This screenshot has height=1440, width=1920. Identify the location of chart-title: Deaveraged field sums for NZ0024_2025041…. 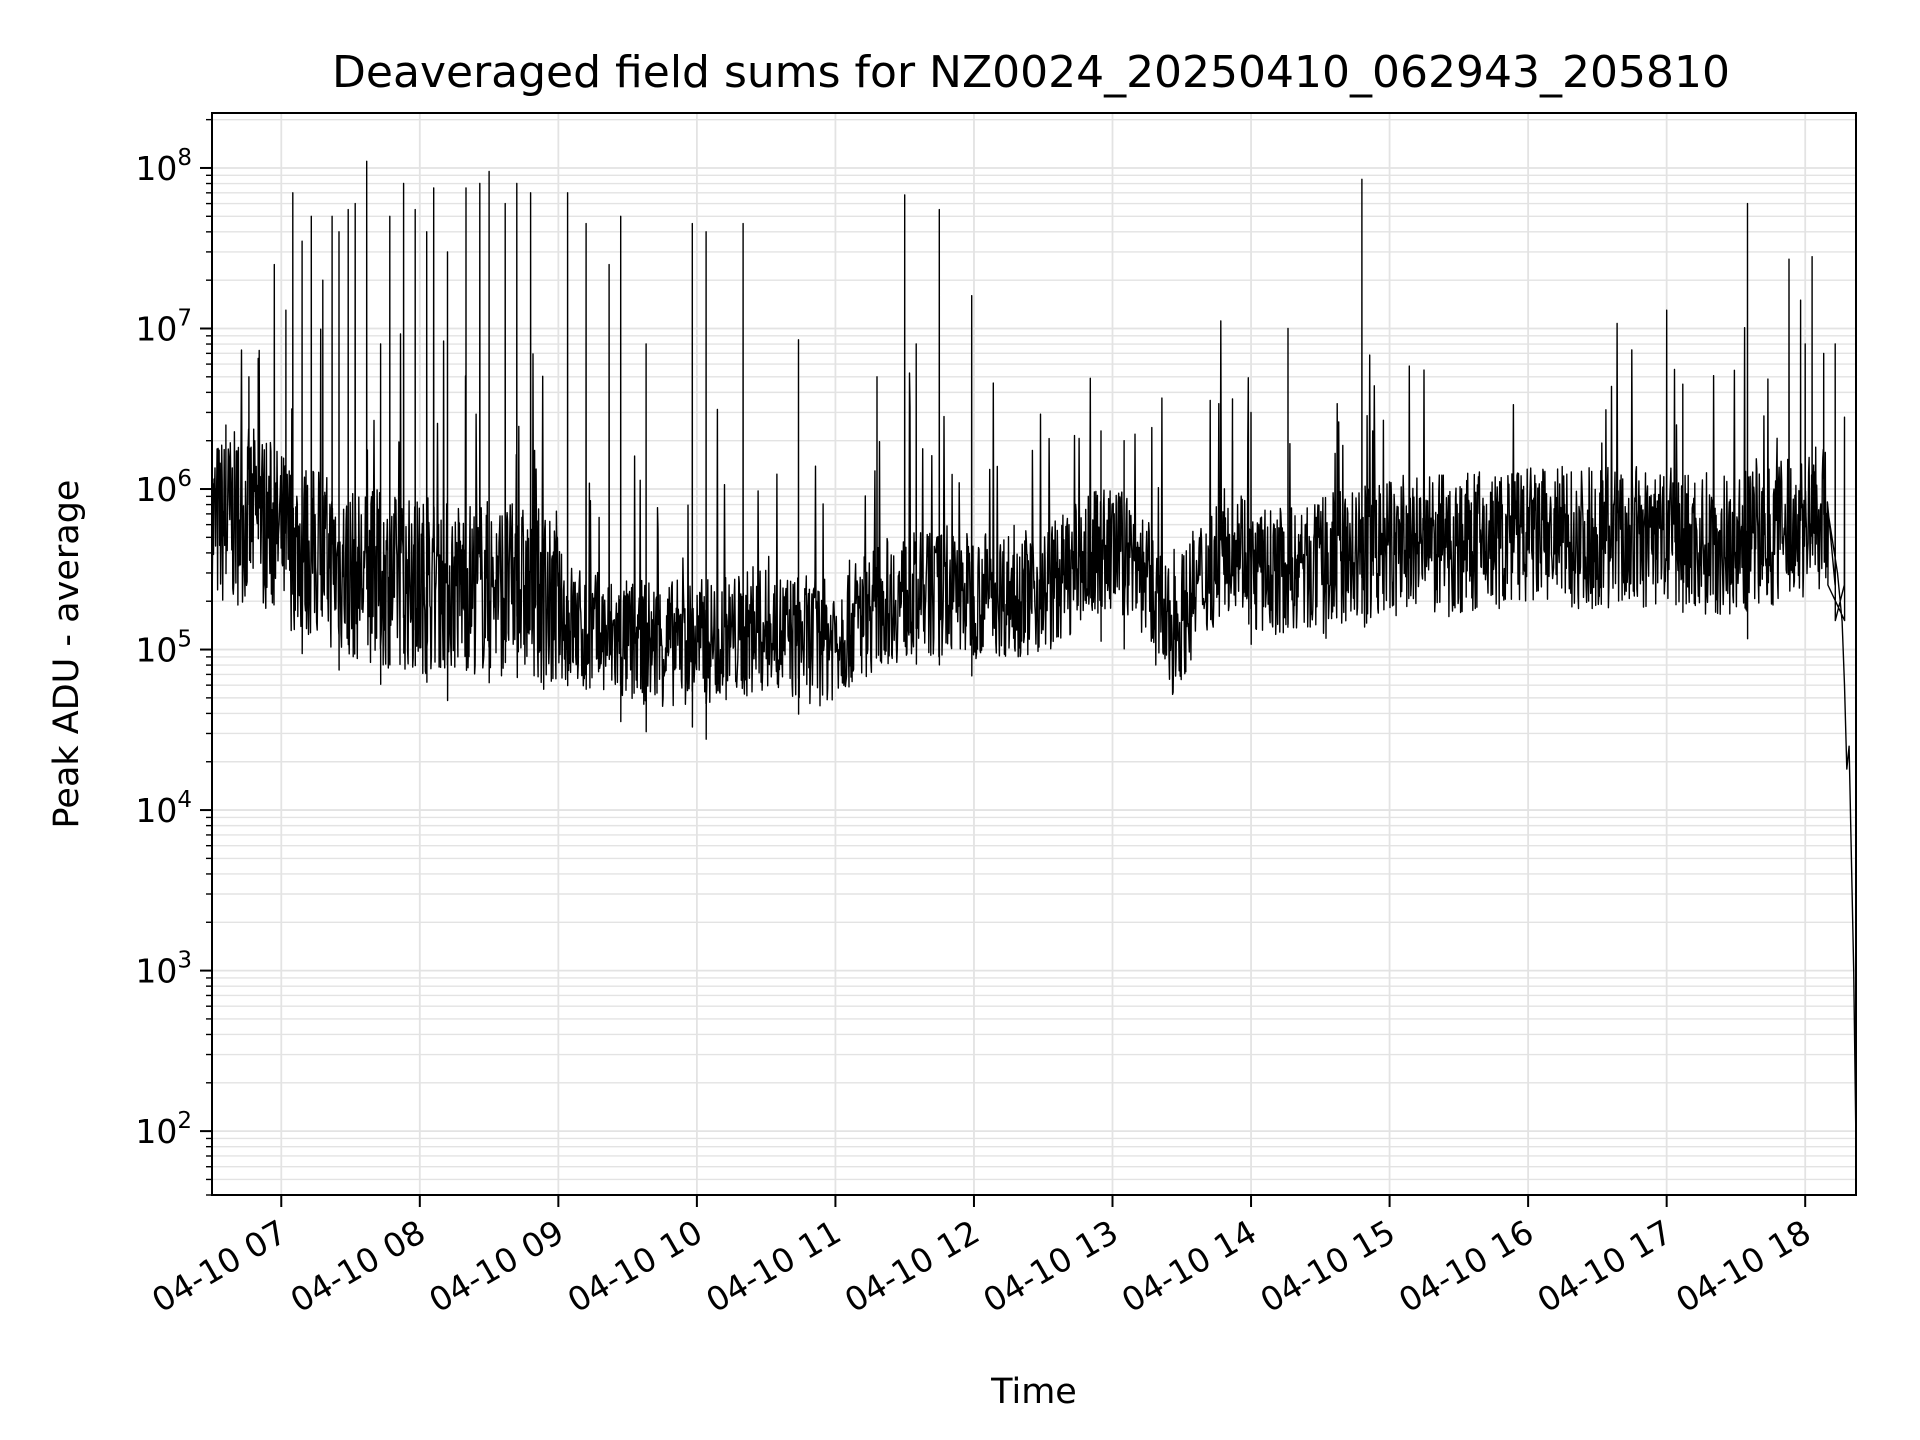
(1031, 72).